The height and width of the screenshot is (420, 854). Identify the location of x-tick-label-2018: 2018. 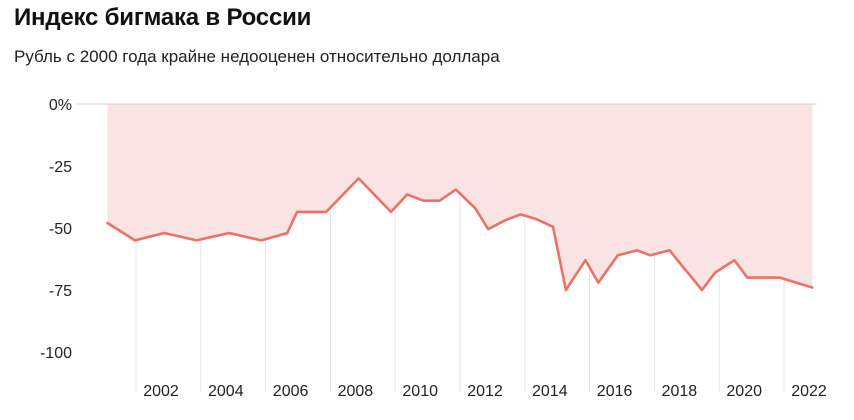
(680, 391).